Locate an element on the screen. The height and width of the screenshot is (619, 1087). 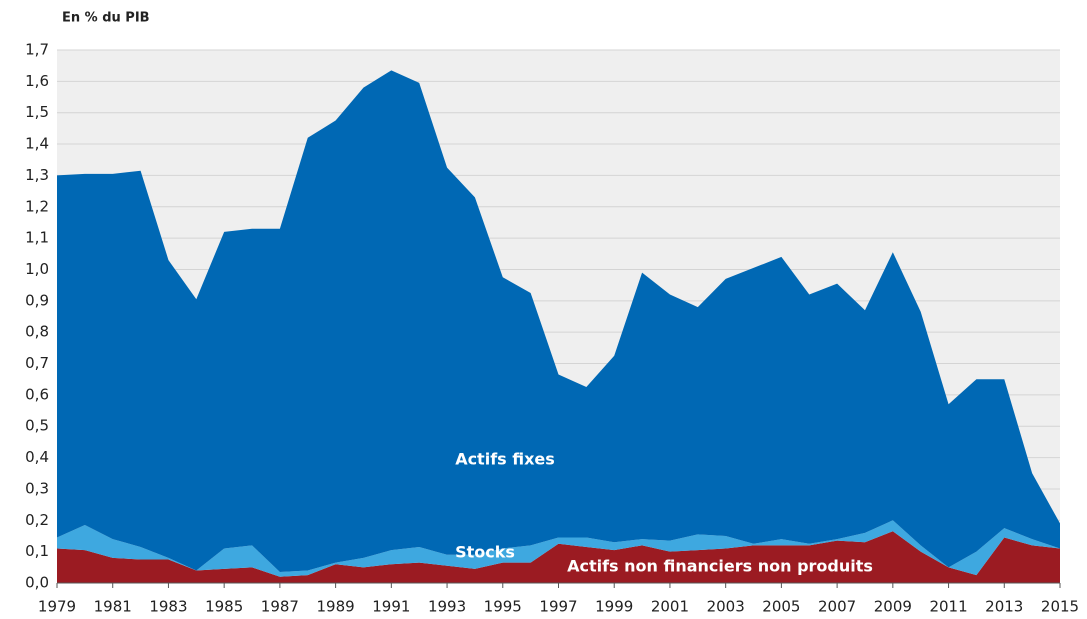
y-tick-label: 0,7 is located at coordinates (37, 363).